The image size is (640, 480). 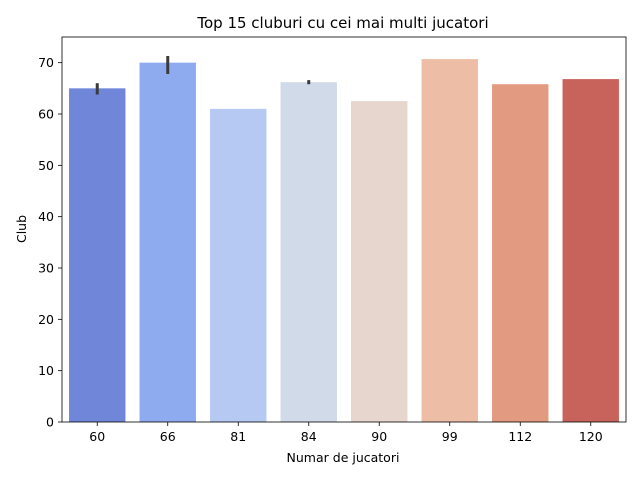 What do you see at coordinates (46, 319) in the screenshot?
I see `y-tick-label-20: 20` at bounding box center [46, 319].